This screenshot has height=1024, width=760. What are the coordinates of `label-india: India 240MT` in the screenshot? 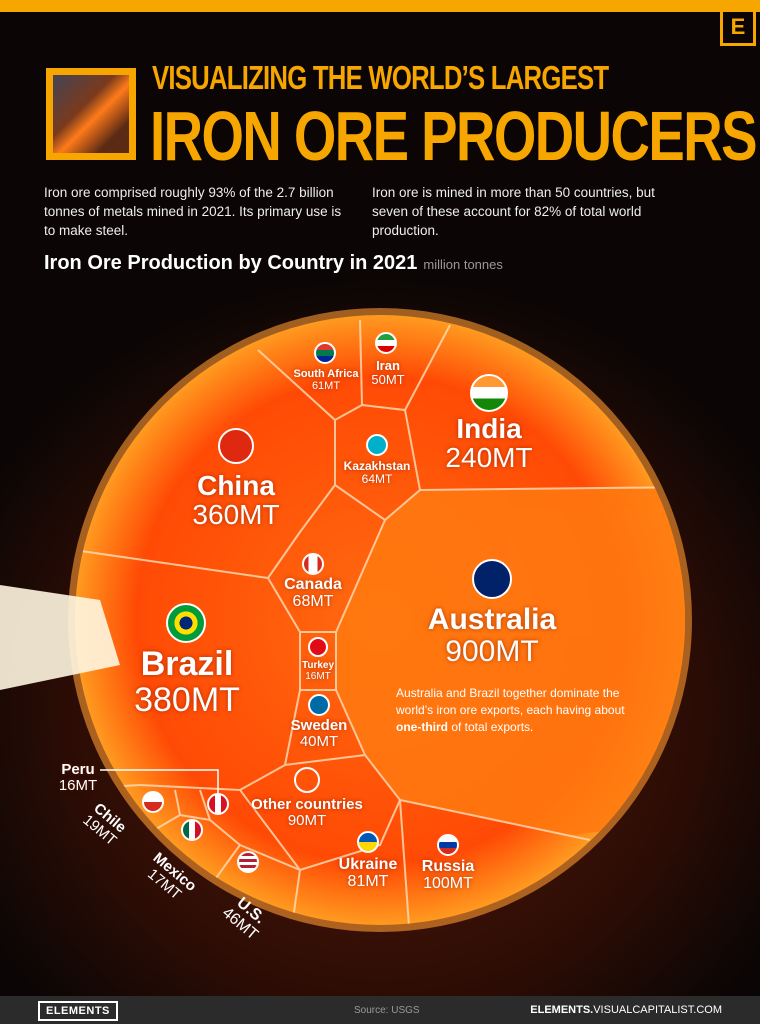 It's located at (489, 443).